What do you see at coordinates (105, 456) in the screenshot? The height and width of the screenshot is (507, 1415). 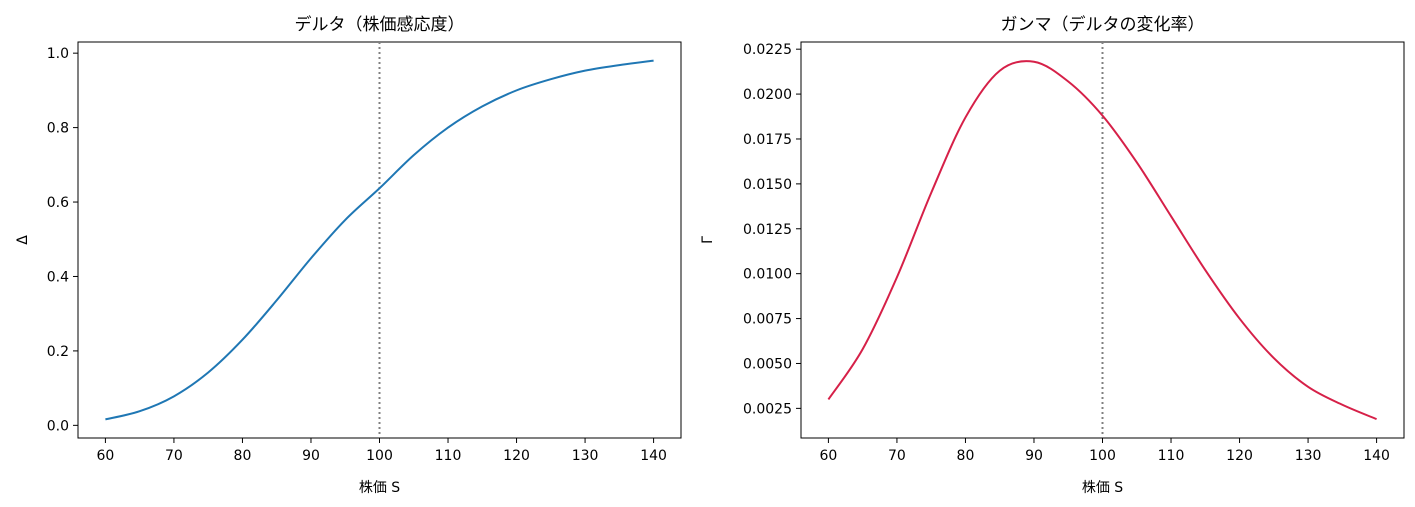 I see `delta-x-tick-label: 60` at bounding box center [105, 456].